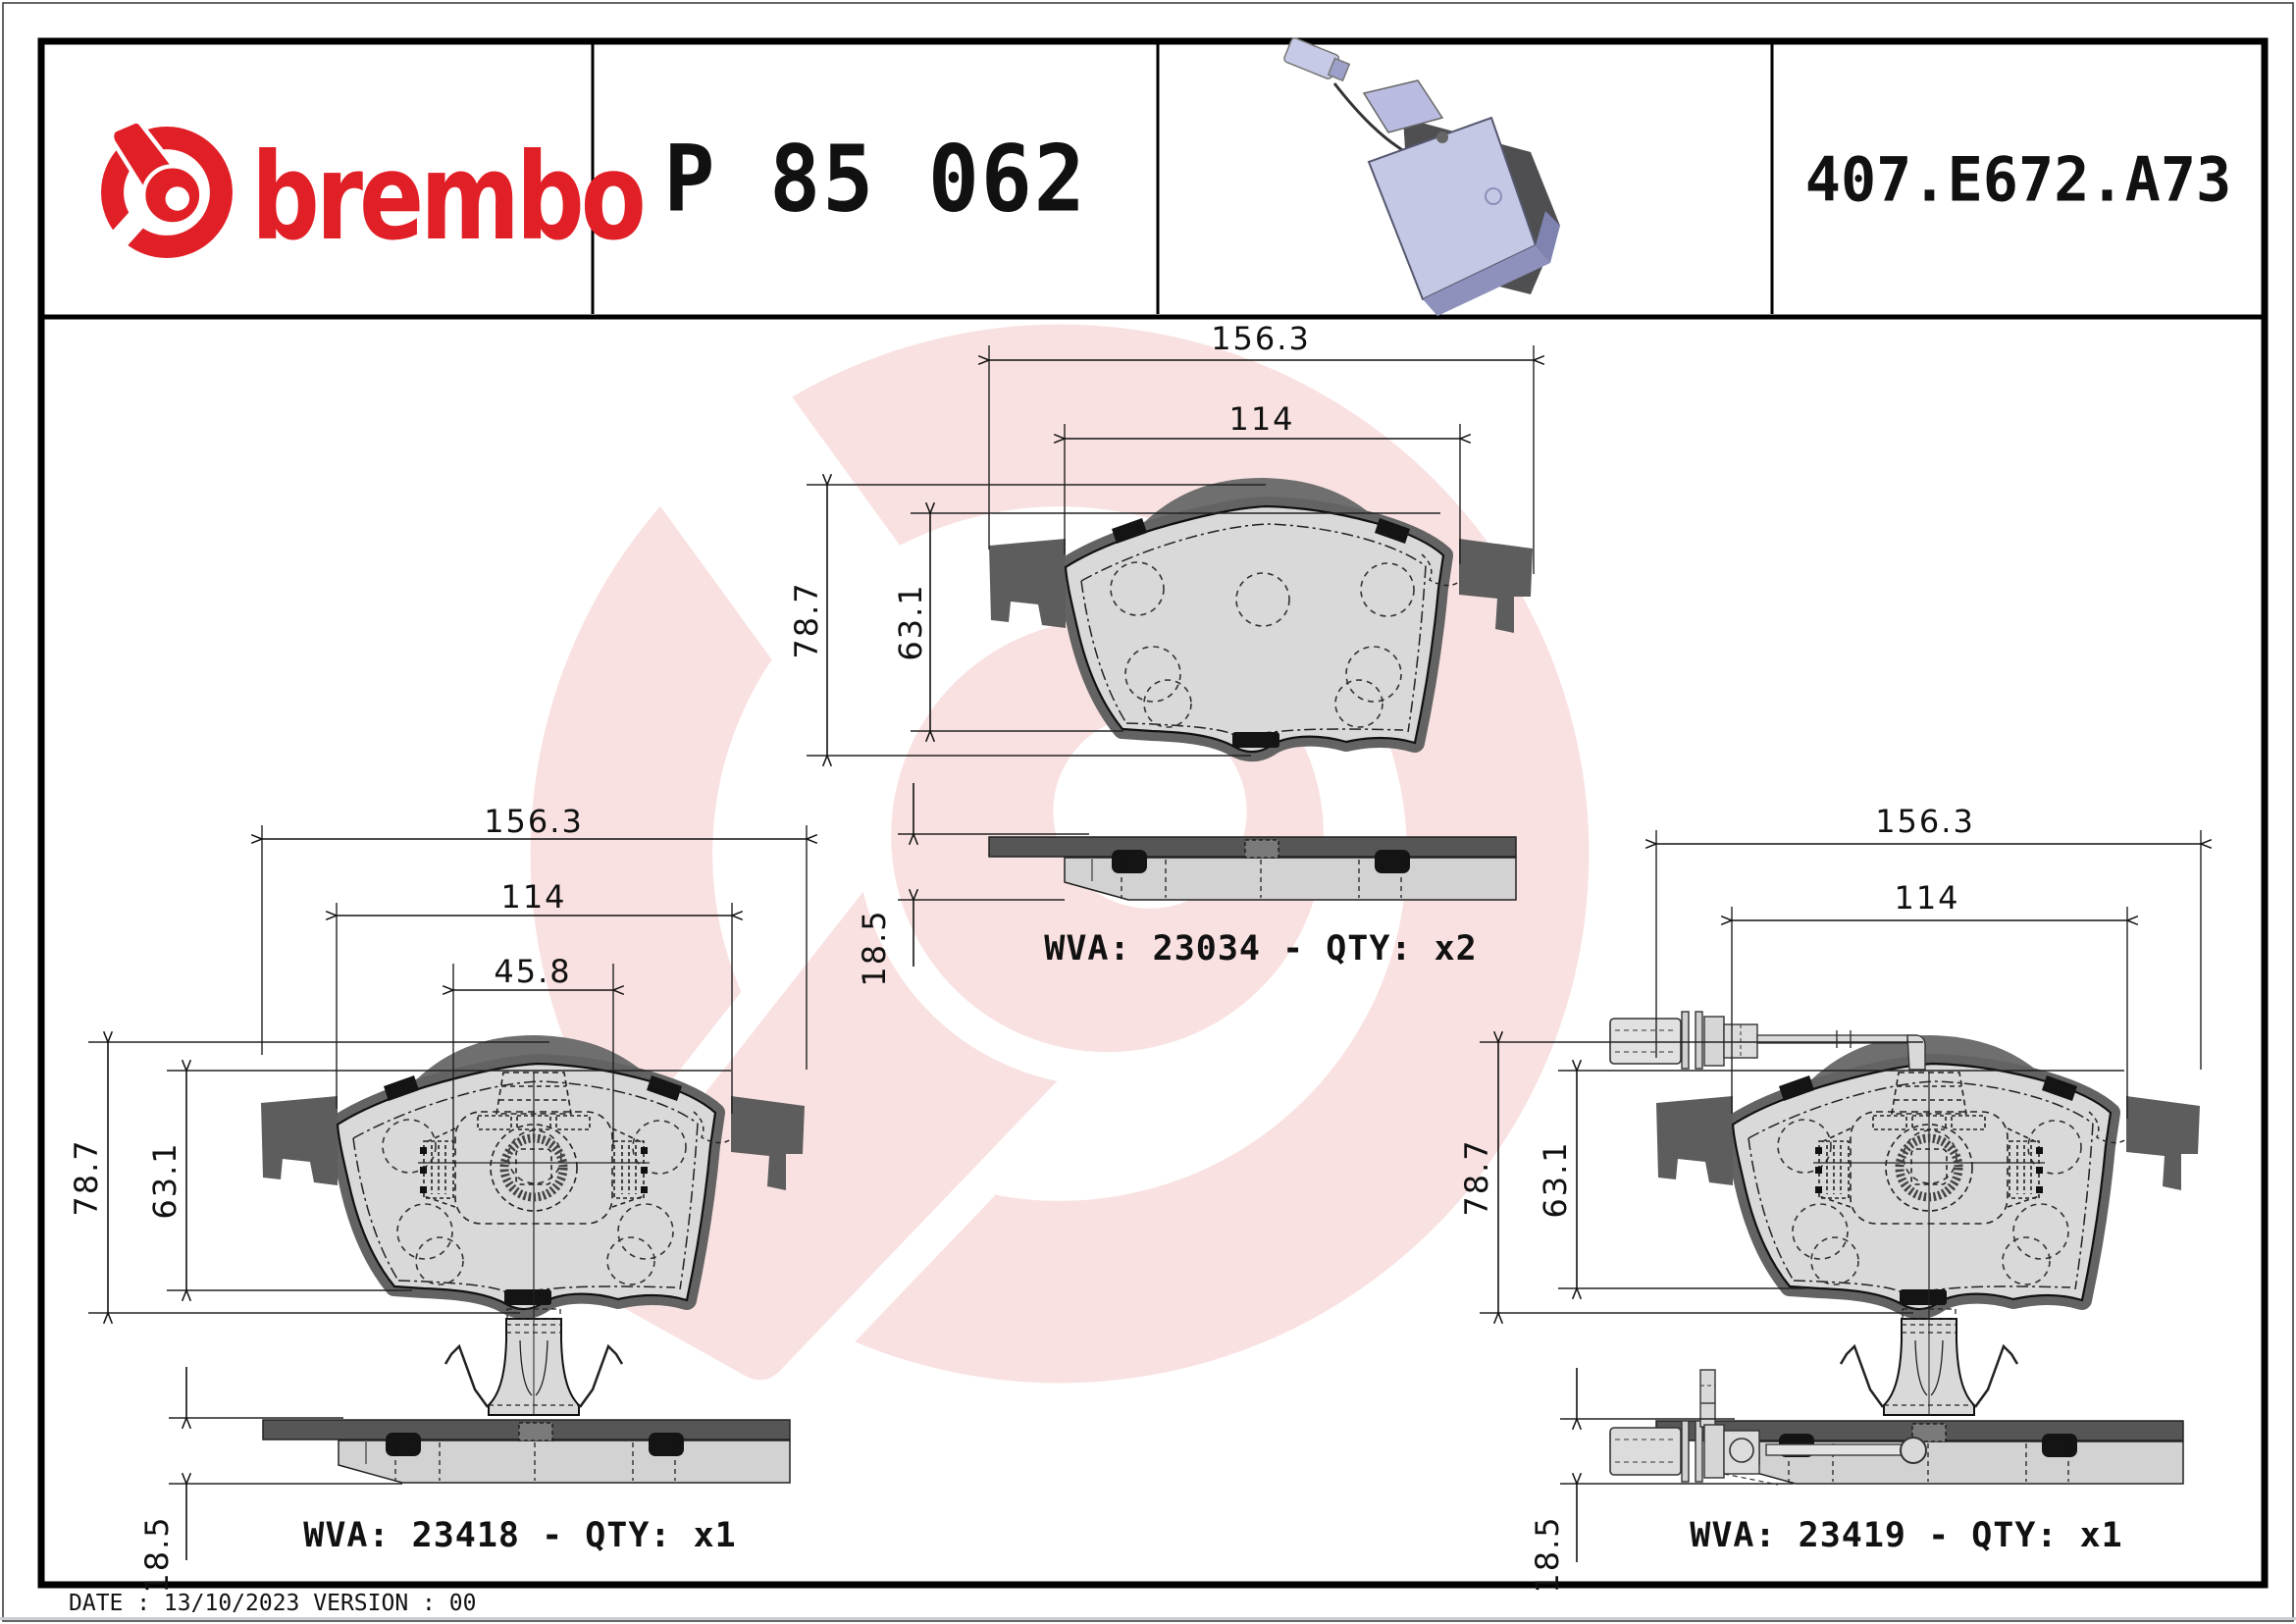  I want to click on part-number: P 85 062, so click(875, 180).